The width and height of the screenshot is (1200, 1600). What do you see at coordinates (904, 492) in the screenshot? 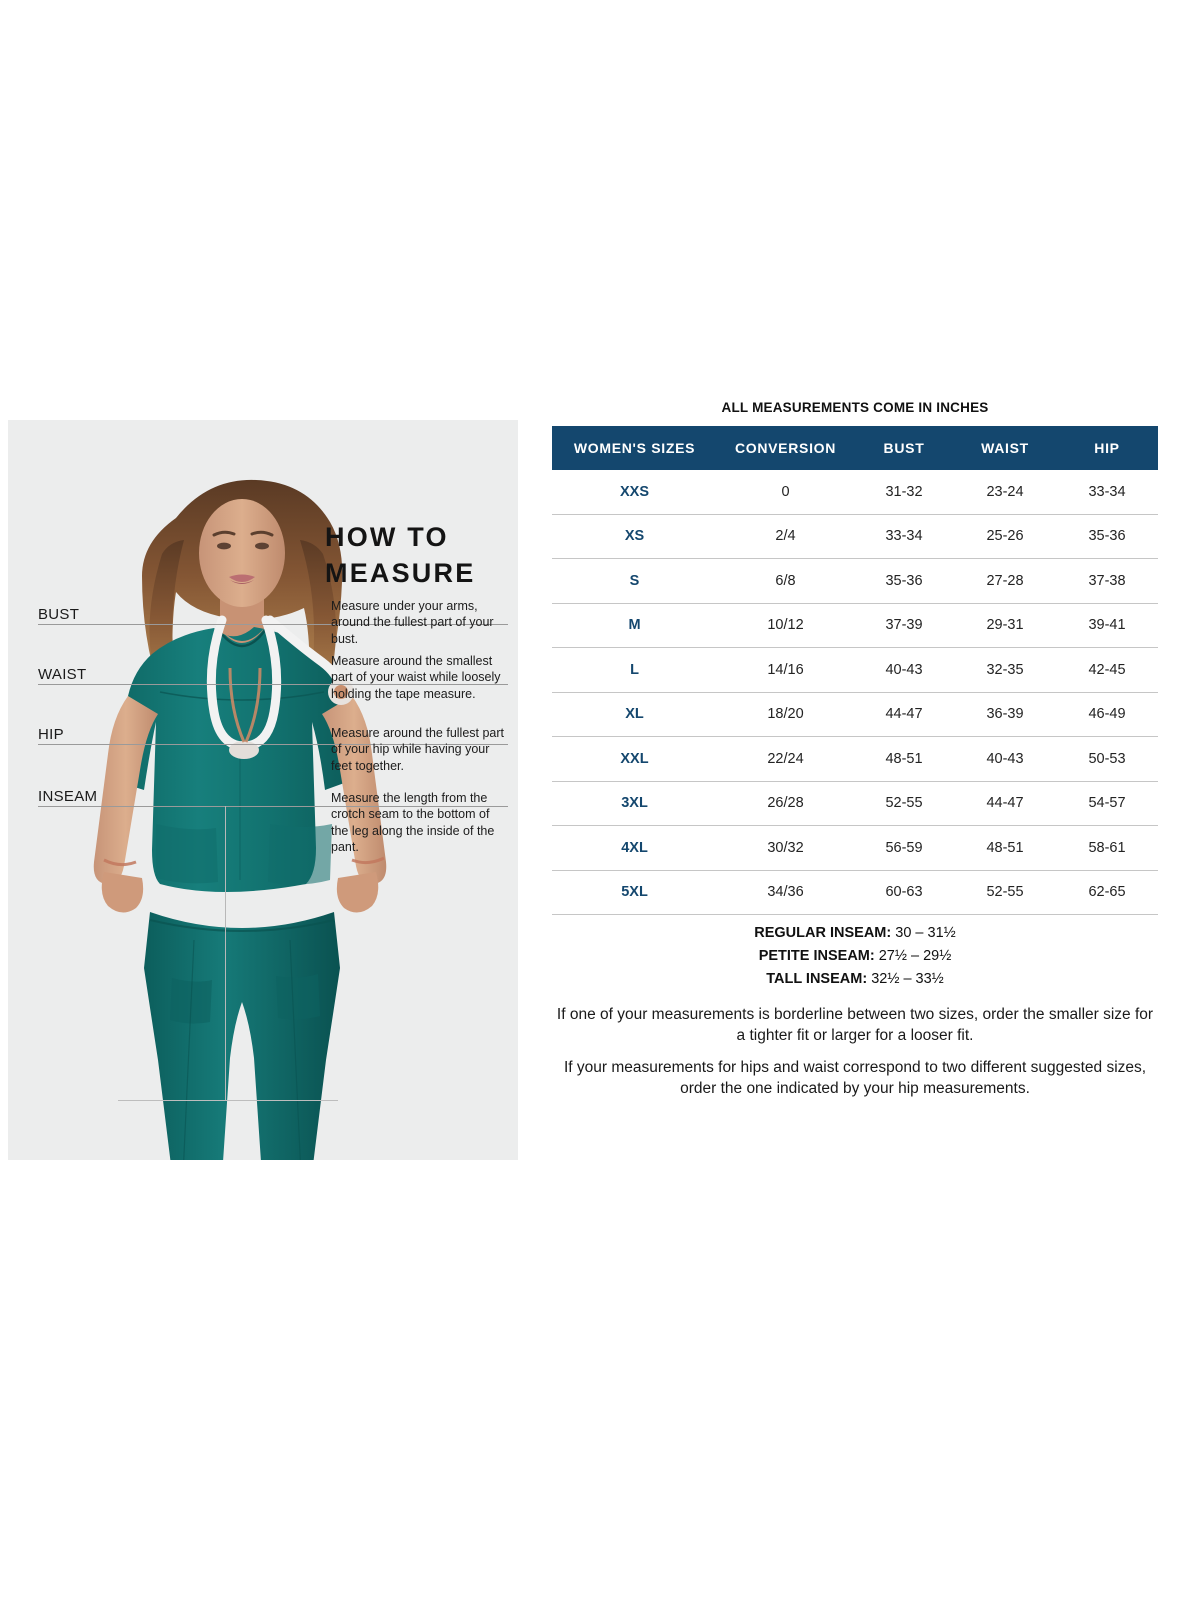
I see `measurement-cell: 31-32` at bounding box center [904, 492].